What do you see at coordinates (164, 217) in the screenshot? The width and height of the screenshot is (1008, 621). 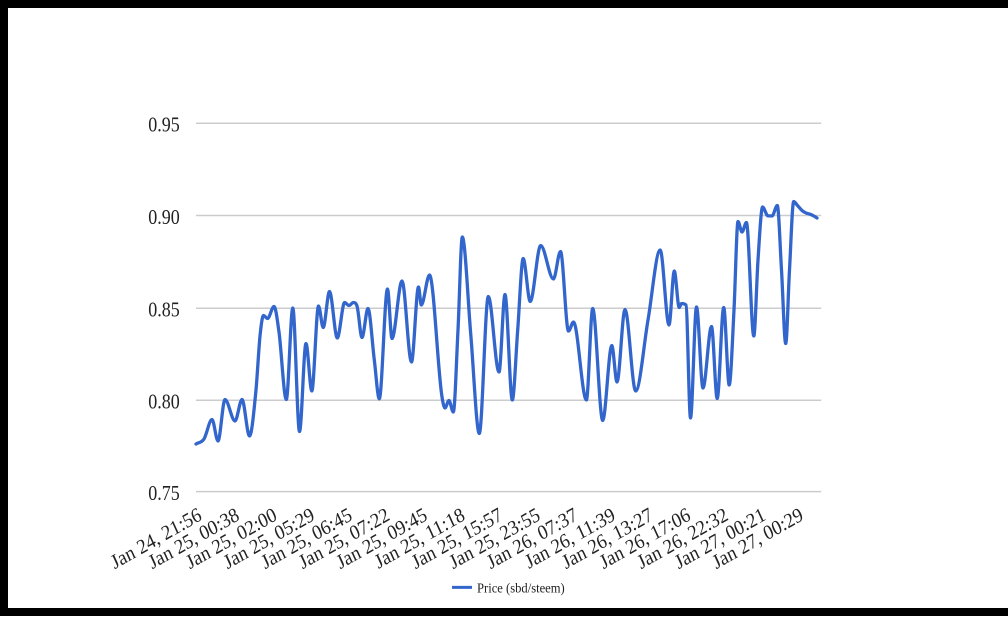 I see `svg-text: 0.90` at bounding box center [164, 217].